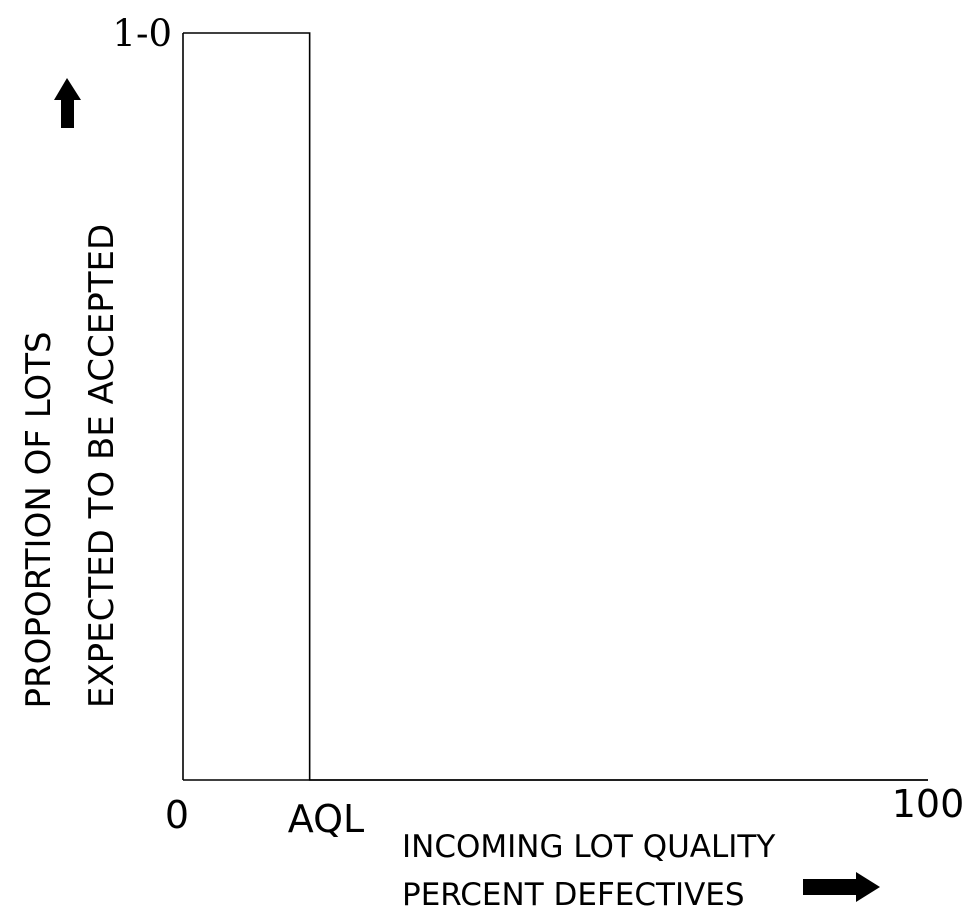  What do you see at coordinates (142, 33) in the screenshot?
I see `y-tick-label: 1-0` at bounding box center [142, 33].